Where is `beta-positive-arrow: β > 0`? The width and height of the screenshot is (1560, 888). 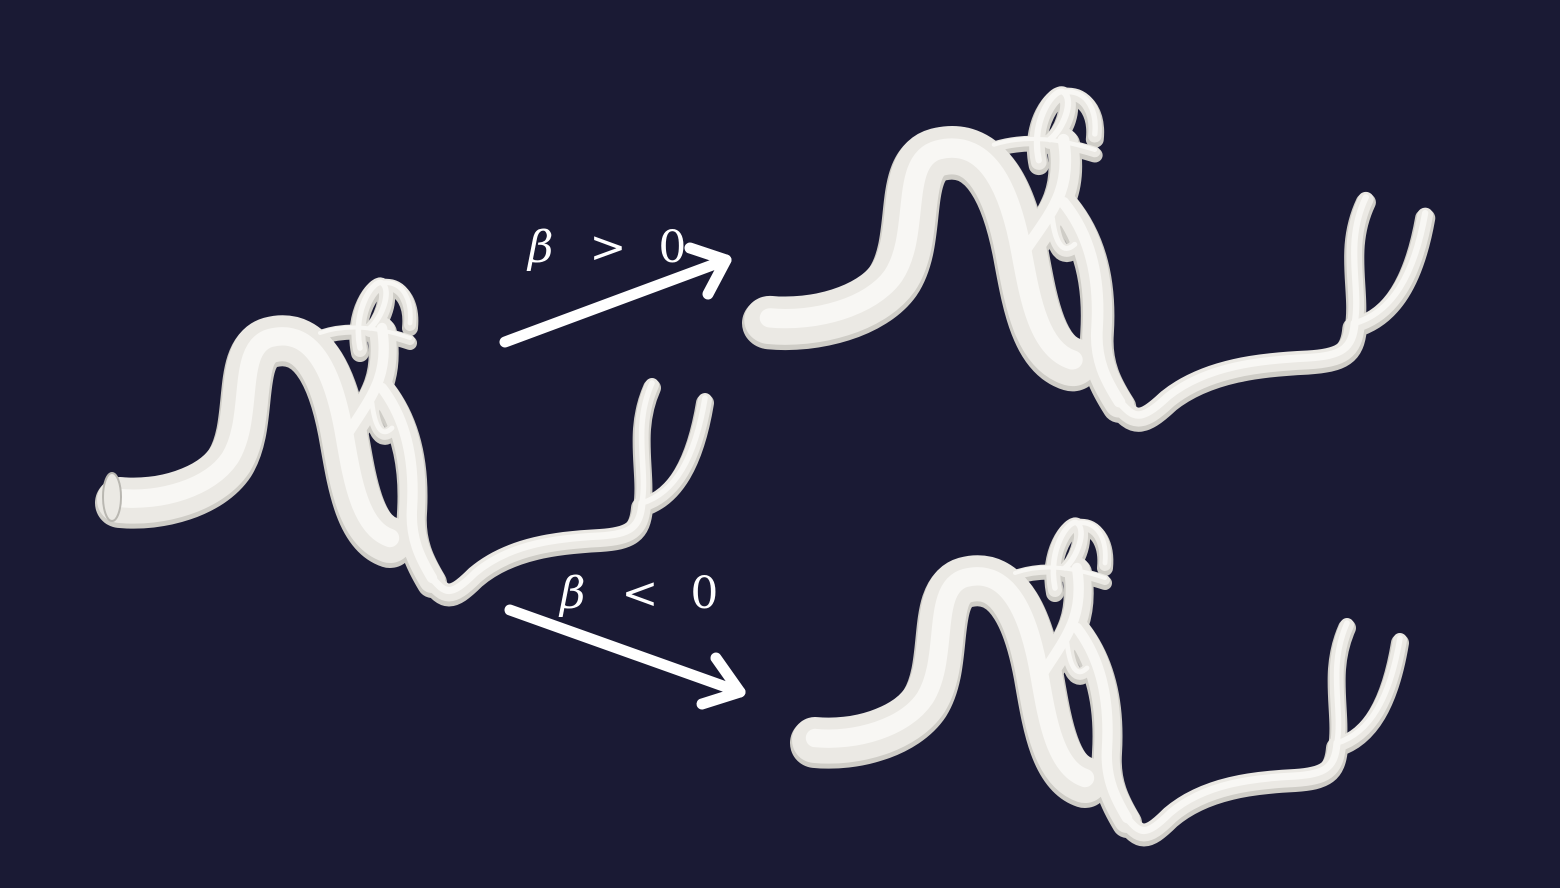
beta-positive-arrow: β > 0 is located at coordinates (615, 285).